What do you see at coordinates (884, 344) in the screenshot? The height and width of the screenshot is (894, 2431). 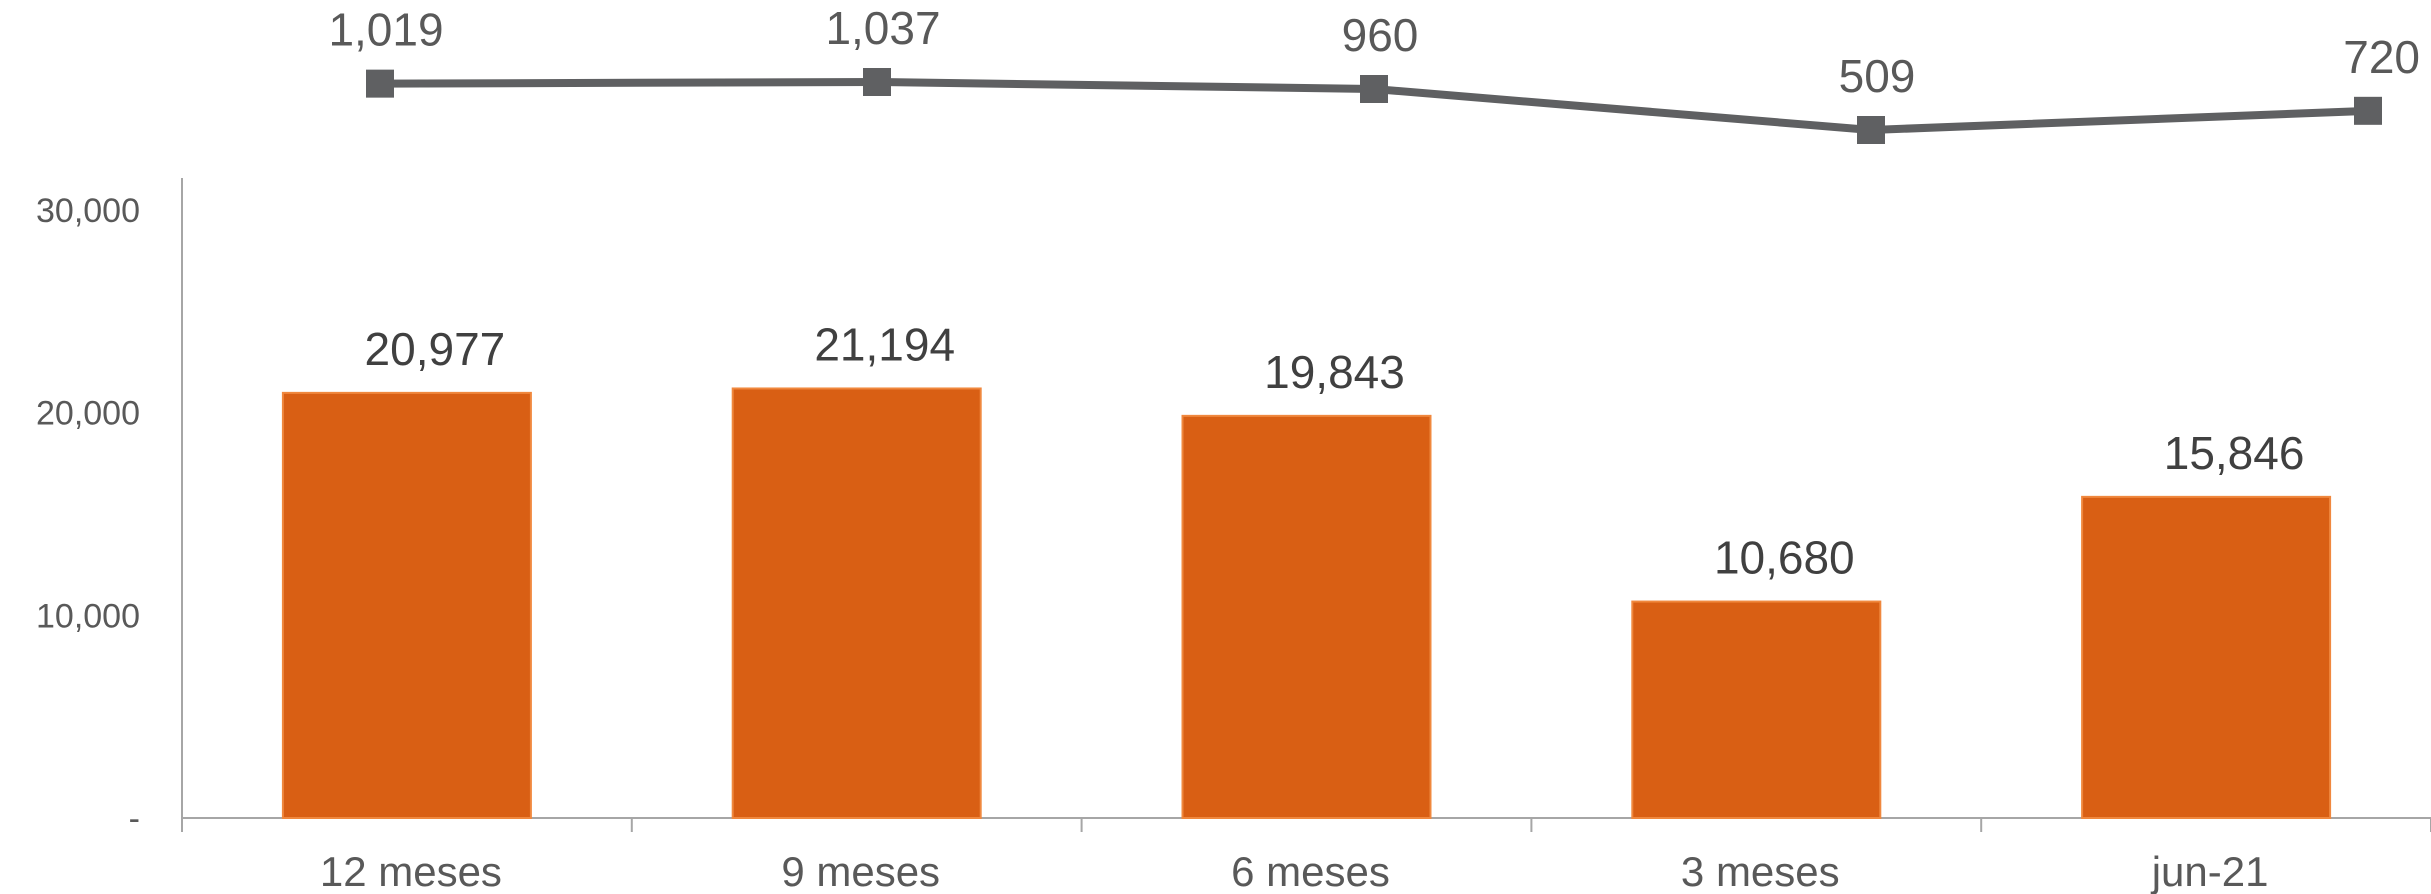 I see `bar-value-label: 21,194` at bounding box center [884, 344].